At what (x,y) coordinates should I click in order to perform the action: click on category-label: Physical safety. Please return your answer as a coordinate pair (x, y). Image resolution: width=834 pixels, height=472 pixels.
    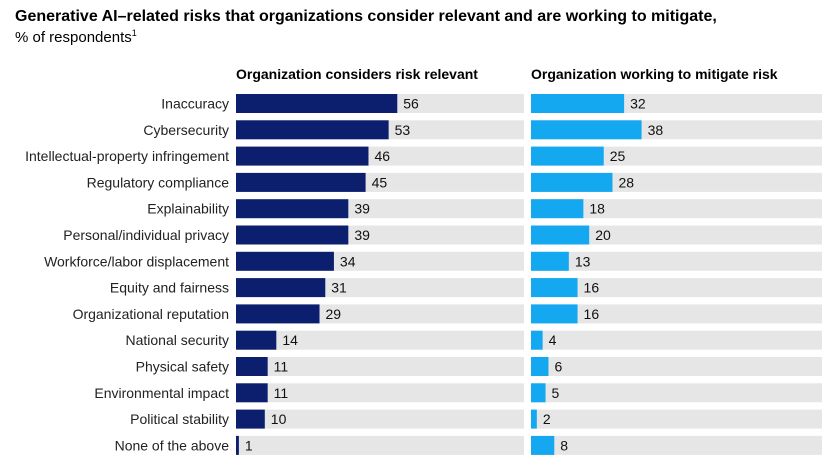
    Looking at the image, I should click on (182, 367).